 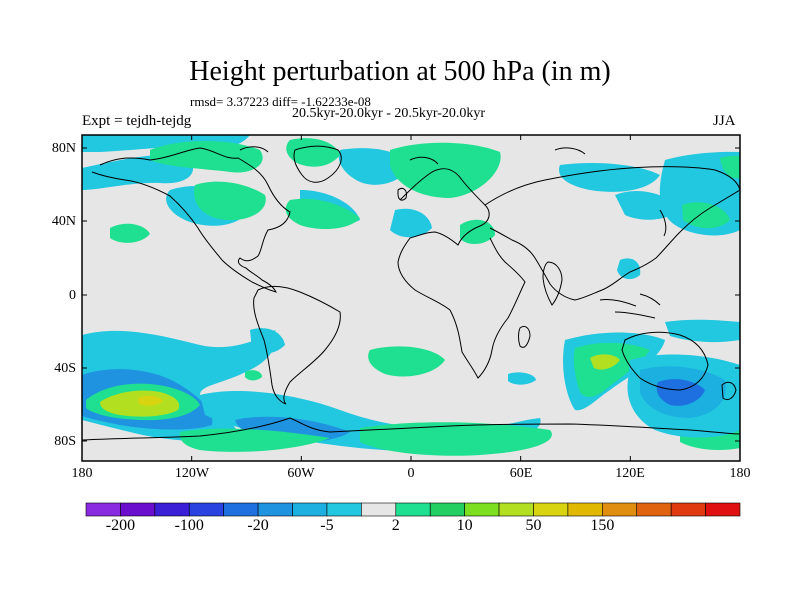 What do you see at coordinates (464, 525) in the screenshot?
I see `colorbar-tick-label: 10` at bounding box center [464, 525].